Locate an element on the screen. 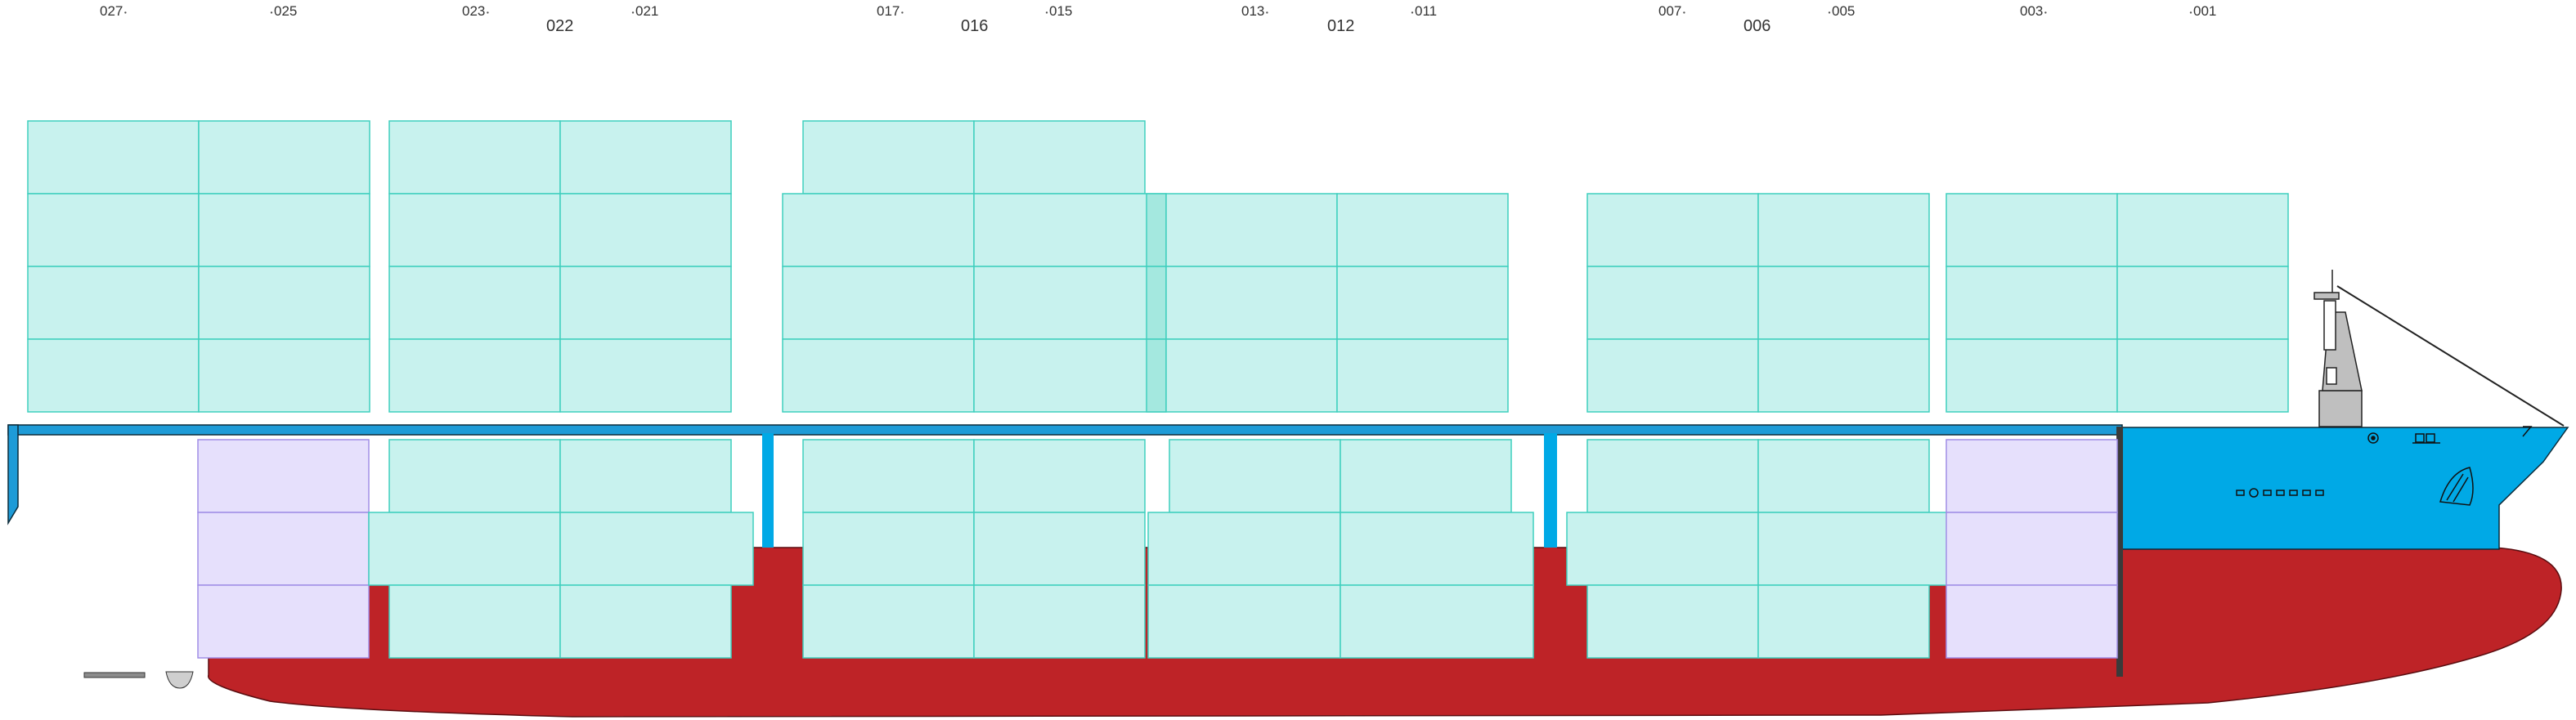  bay-label-025: 025 is located at coordinates (285, 11).